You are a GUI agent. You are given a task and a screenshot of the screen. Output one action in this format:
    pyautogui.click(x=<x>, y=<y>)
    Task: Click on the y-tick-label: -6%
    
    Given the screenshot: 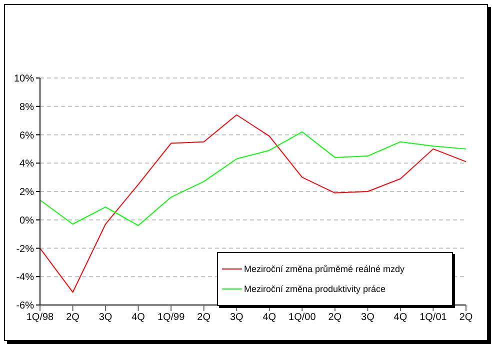 What is the action you would take?
    pyautogui.click(x=25, y=306)
    